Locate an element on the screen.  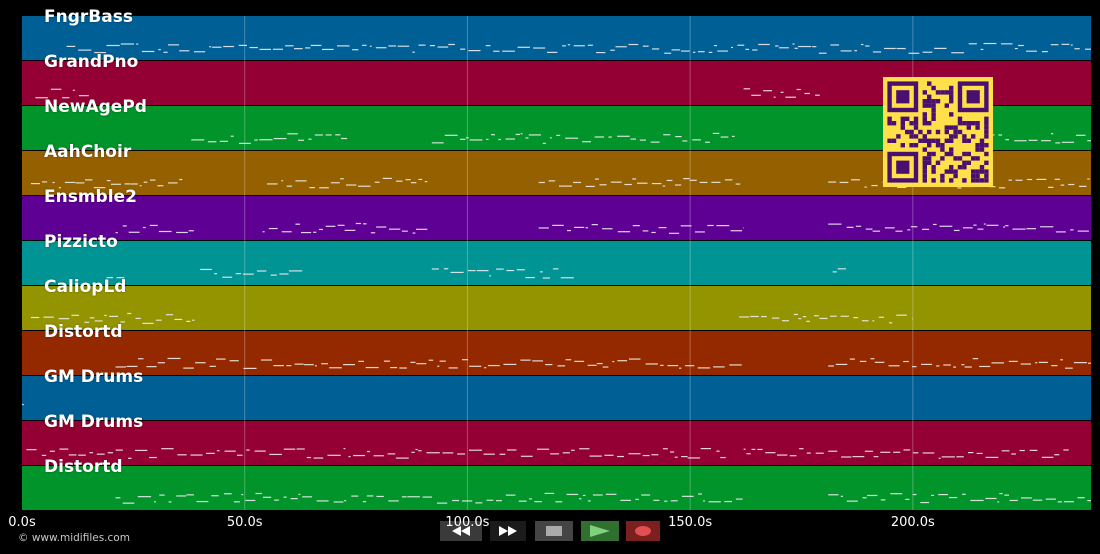
fast-forward-button is located at coordinates (508, 531).